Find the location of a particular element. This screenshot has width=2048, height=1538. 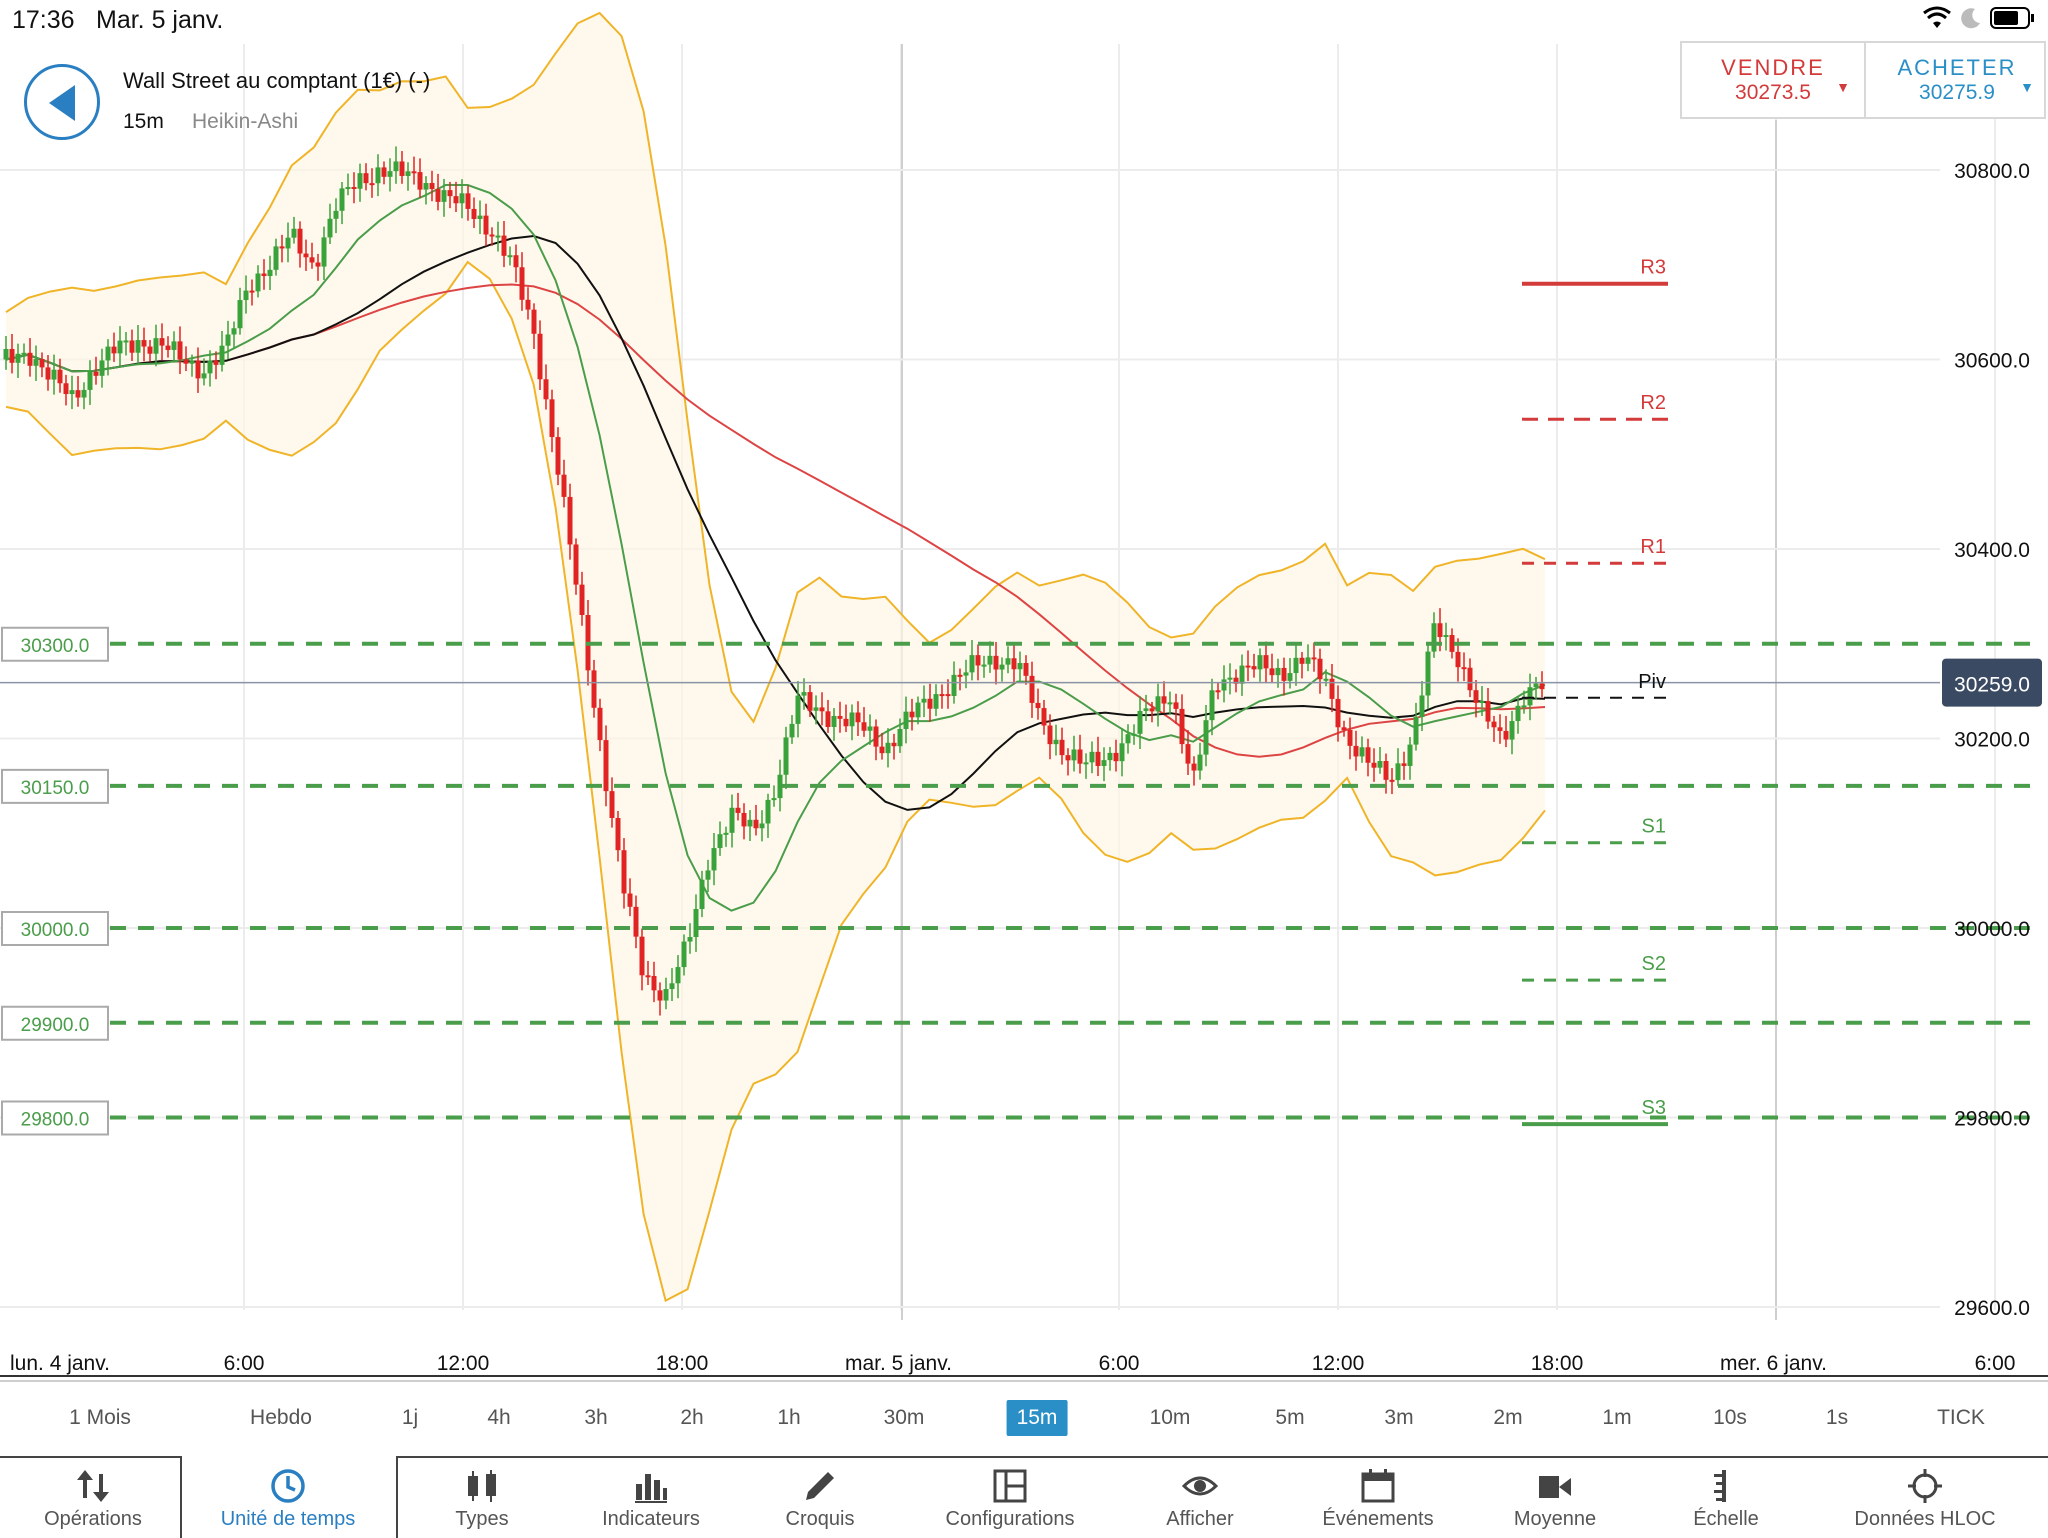

toolbar-pencil-button: Croquis is located at coordinates (820, 1498).